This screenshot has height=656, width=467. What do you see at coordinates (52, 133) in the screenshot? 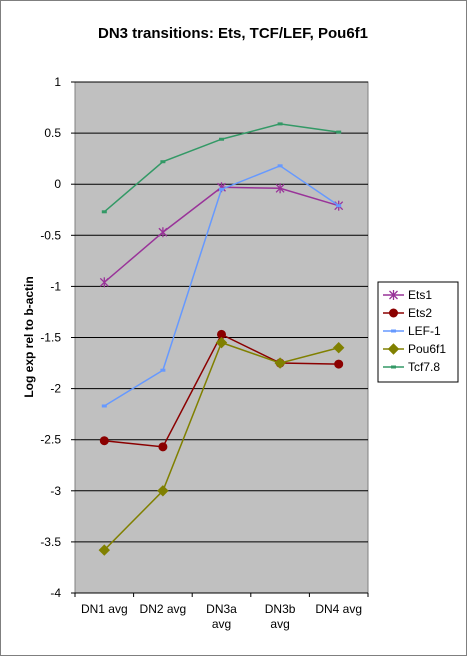
I see `y-tick-label: 0.5` at bounding box center [52, 133].